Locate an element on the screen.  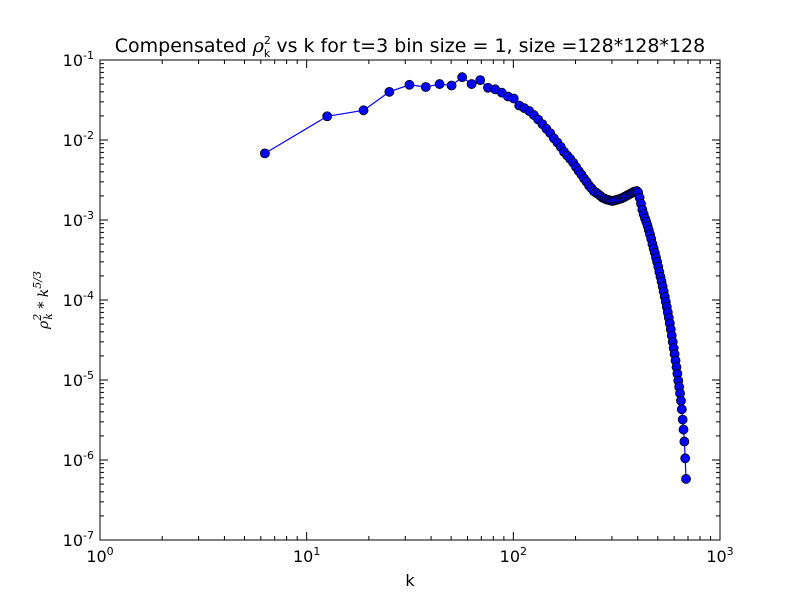
y-tick-label: 10⁻⁵ is located at coordinates (78, 379).